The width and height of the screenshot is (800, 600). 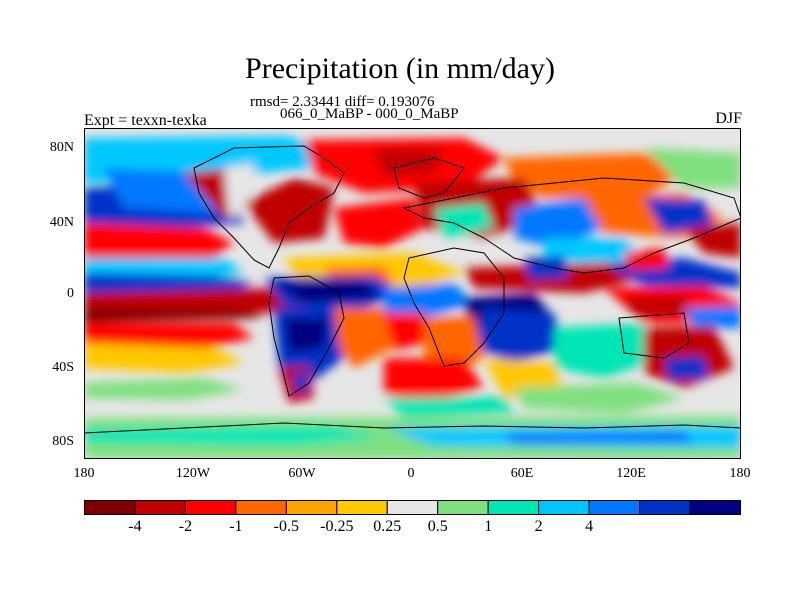 What do you see at coordinates (61, 222) in the screenshot?
I see `lat-label: 40N` at bounding box center [61, 222].